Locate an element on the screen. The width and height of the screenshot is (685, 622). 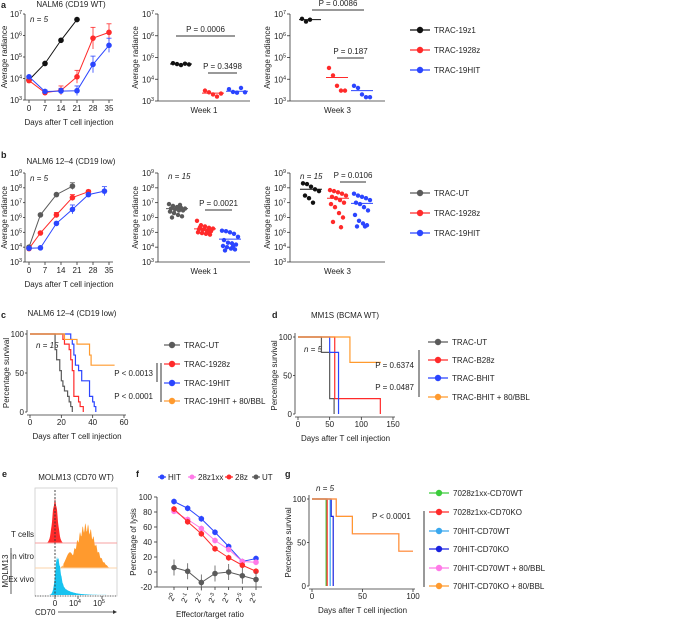
b-line-ytick-label: 107 is located at coordinates (16, 203).